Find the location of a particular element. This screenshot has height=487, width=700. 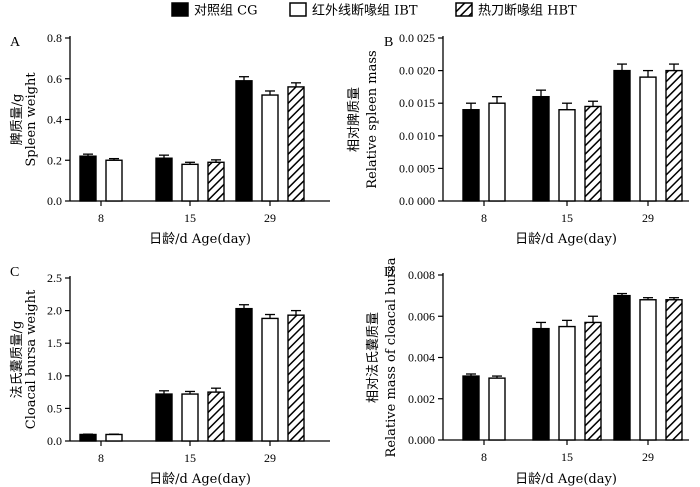

panel-label: A is located at coordinates (15, 42).